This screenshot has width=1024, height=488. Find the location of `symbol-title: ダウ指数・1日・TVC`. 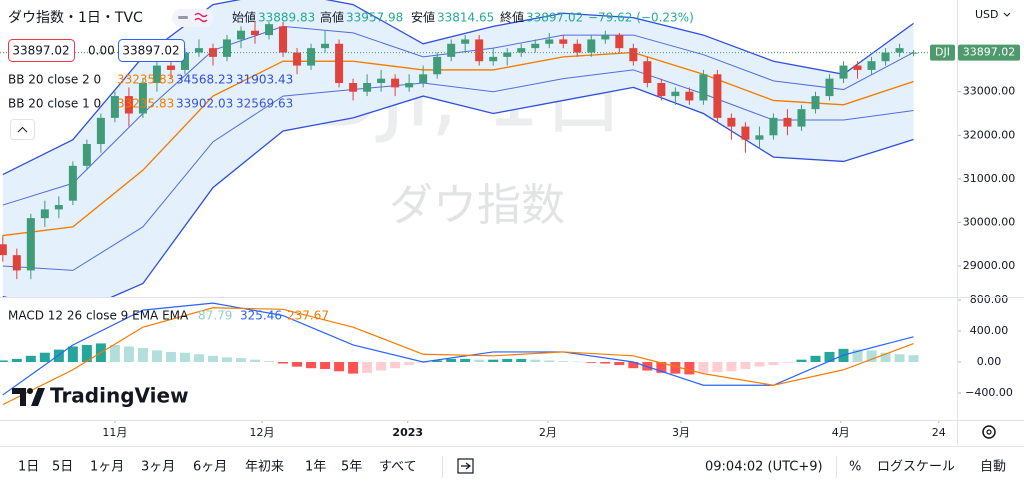

symbol-title: ダウ指数・1日・TVC is located at coordinates (75, 18).